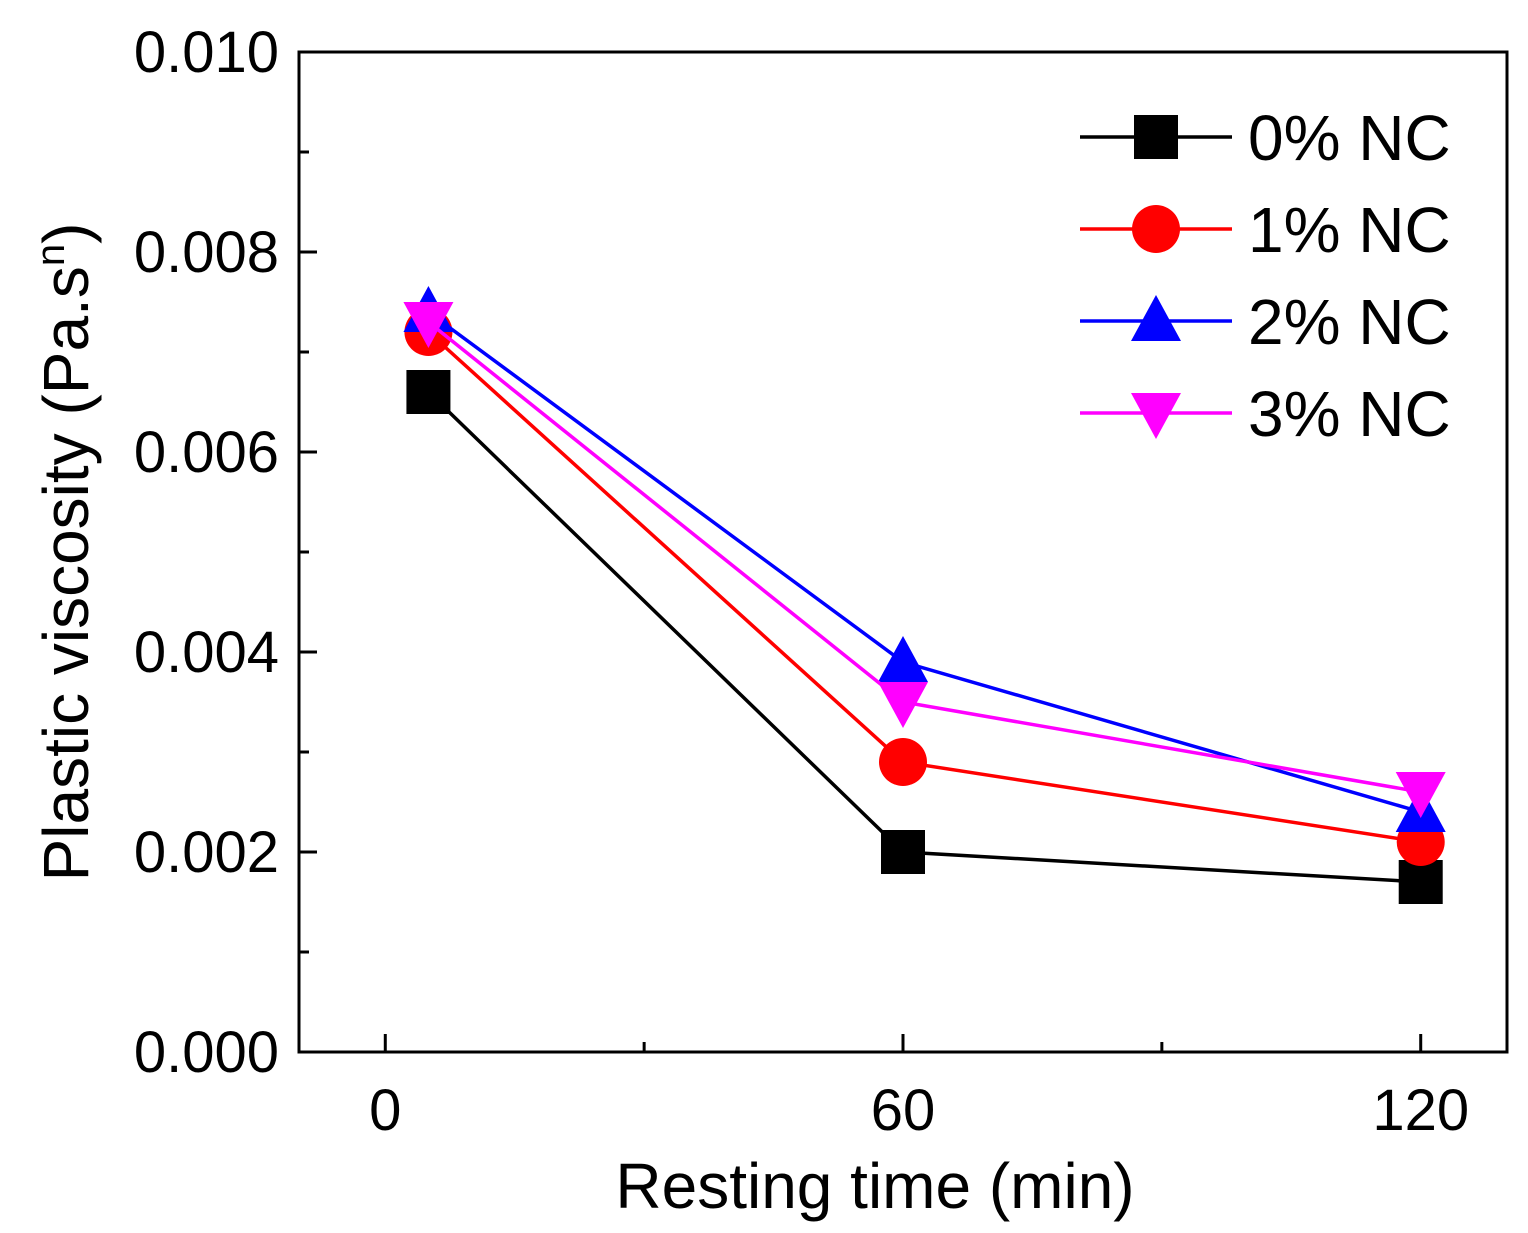  What do you see at coordinates (66, 233) in the screenshot?
I see `y-axis-title-close: )` at bounding box center [66, 233].